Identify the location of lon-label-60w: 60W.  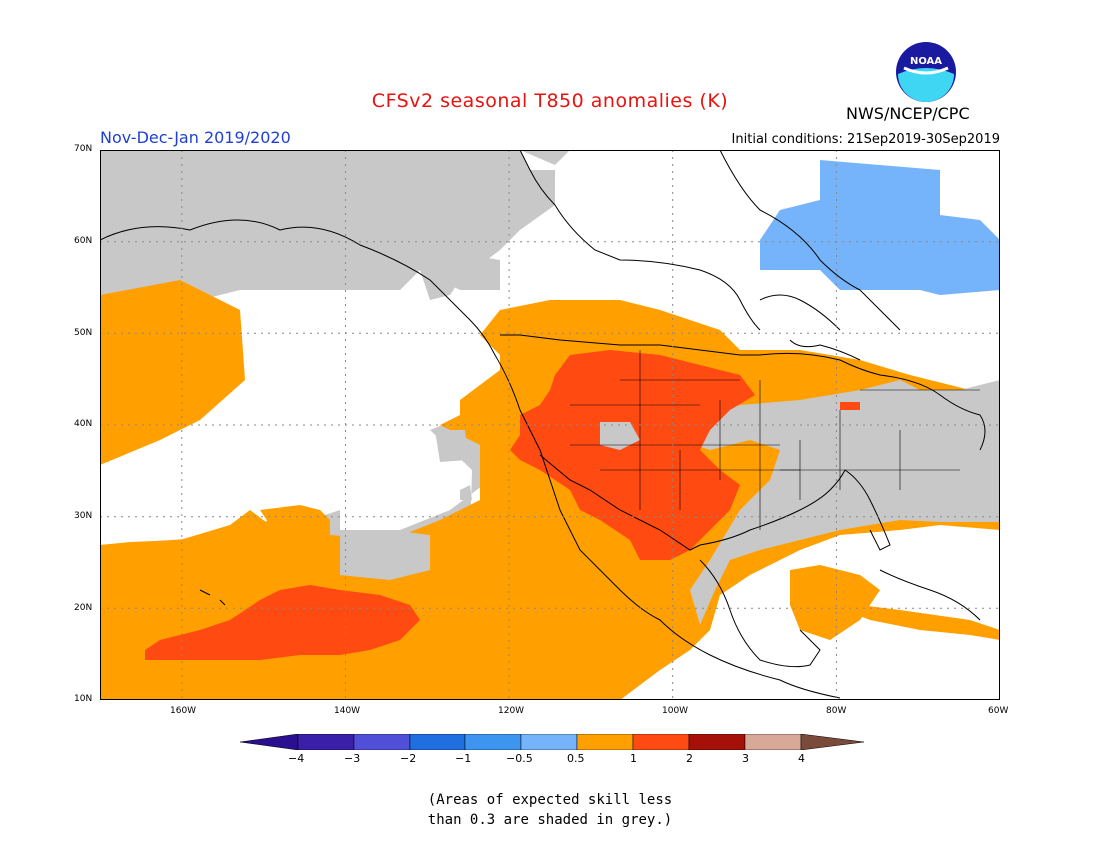
(998, 711).